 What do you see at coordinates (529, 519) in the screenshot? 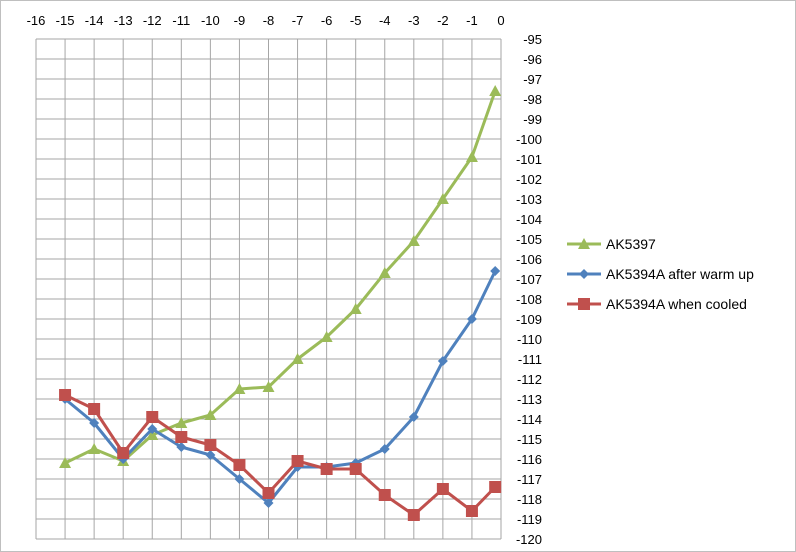
I see `y-tick-label: -119` at bounding box center [529, 519].